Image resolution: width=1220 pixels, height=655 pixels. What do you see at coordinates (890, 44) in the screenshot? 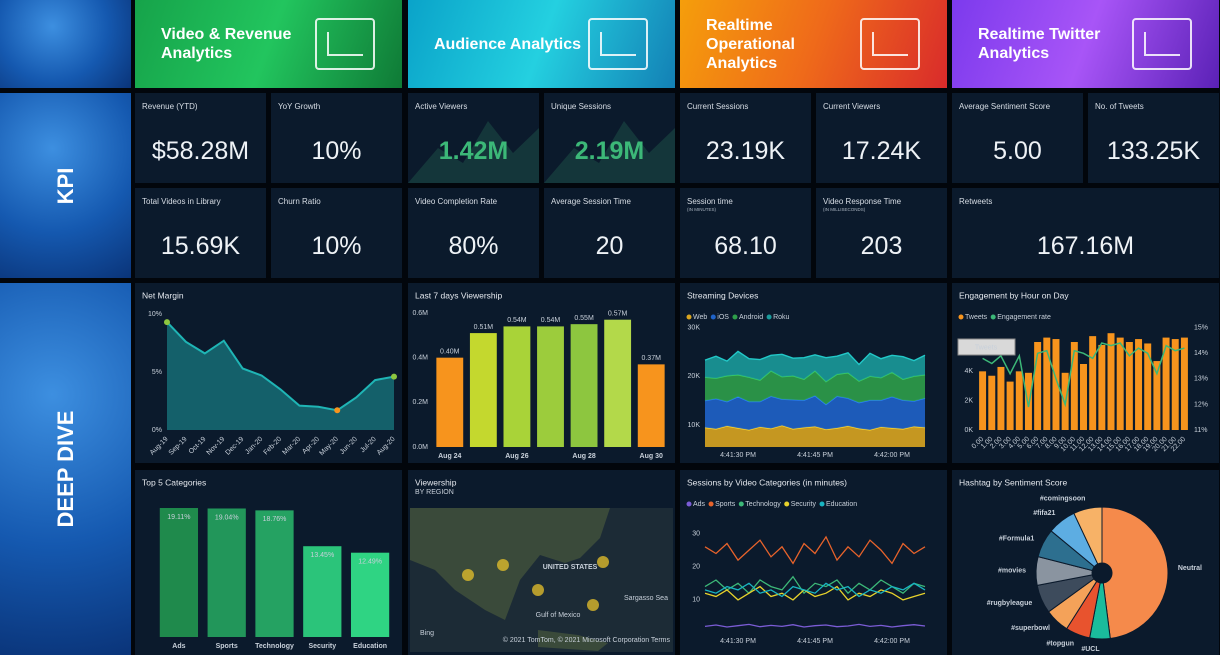
I see `header-icon-detail` at bounding box center [890, 44].